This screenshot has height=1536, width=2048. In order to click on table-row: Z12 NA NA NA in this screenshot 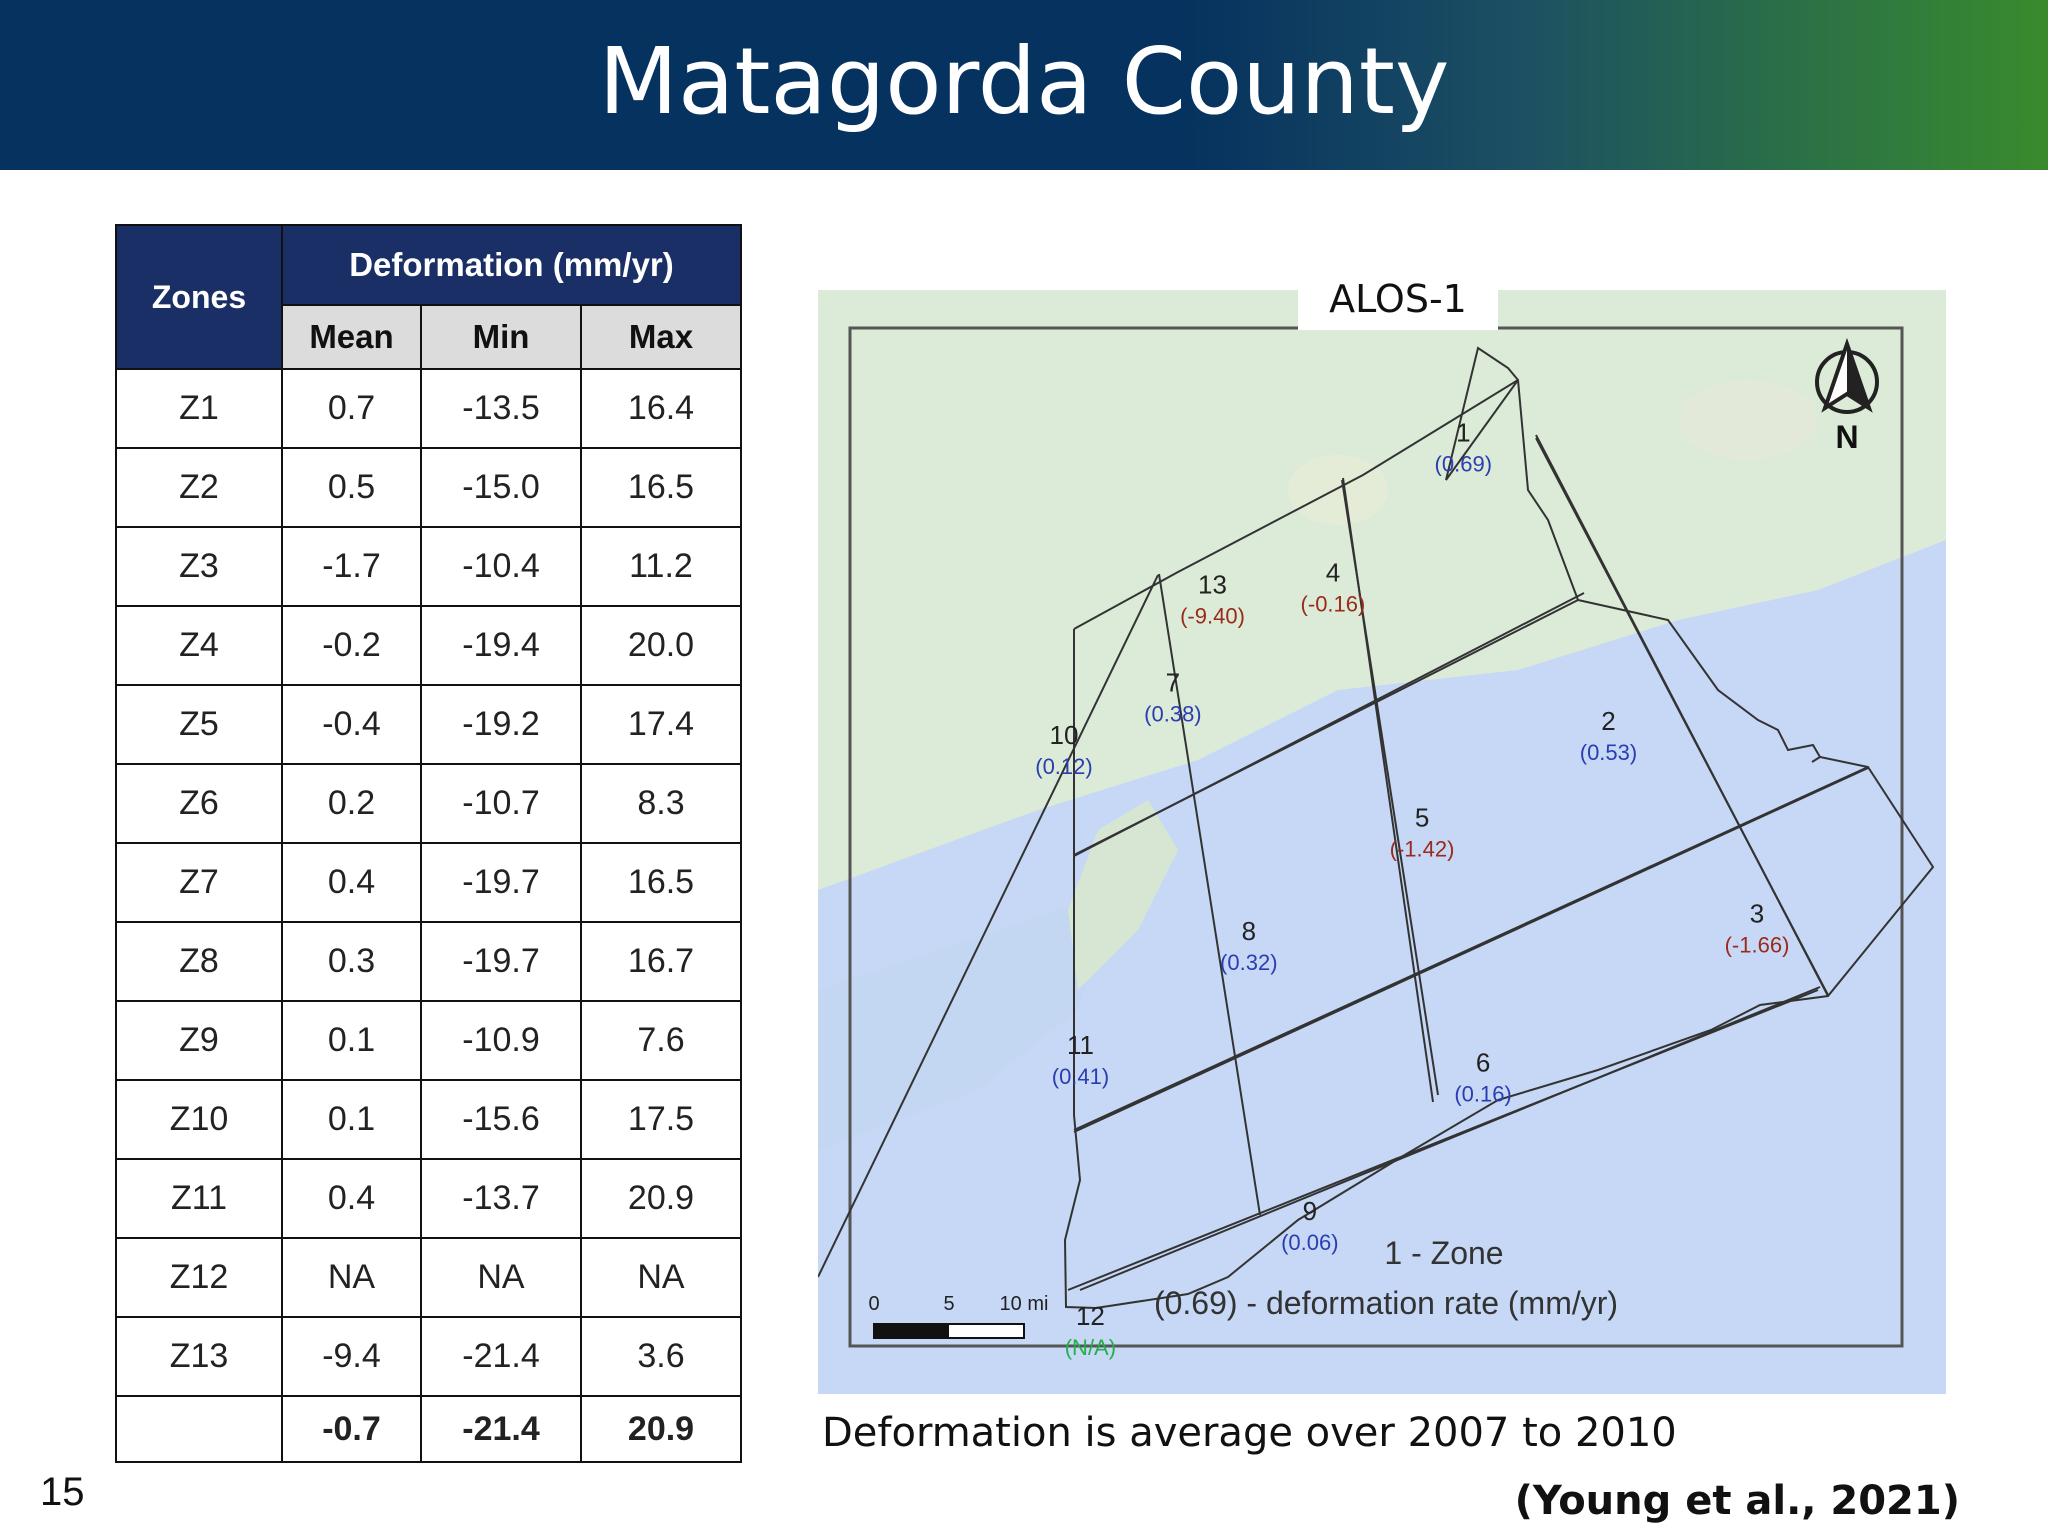, I will do `click(428, 1277)`.